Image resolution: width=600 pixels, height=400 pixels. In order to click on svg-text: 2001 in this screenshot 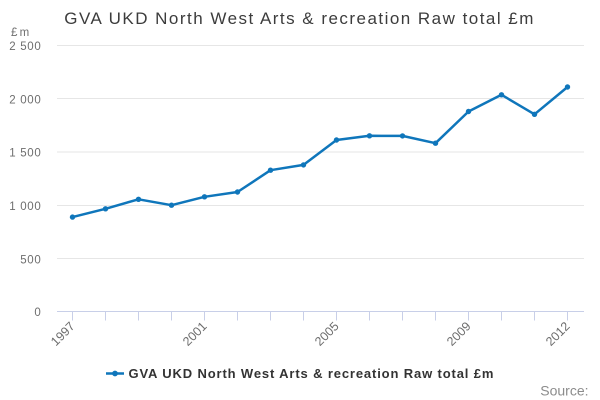, I will do `click(195, 334)`.